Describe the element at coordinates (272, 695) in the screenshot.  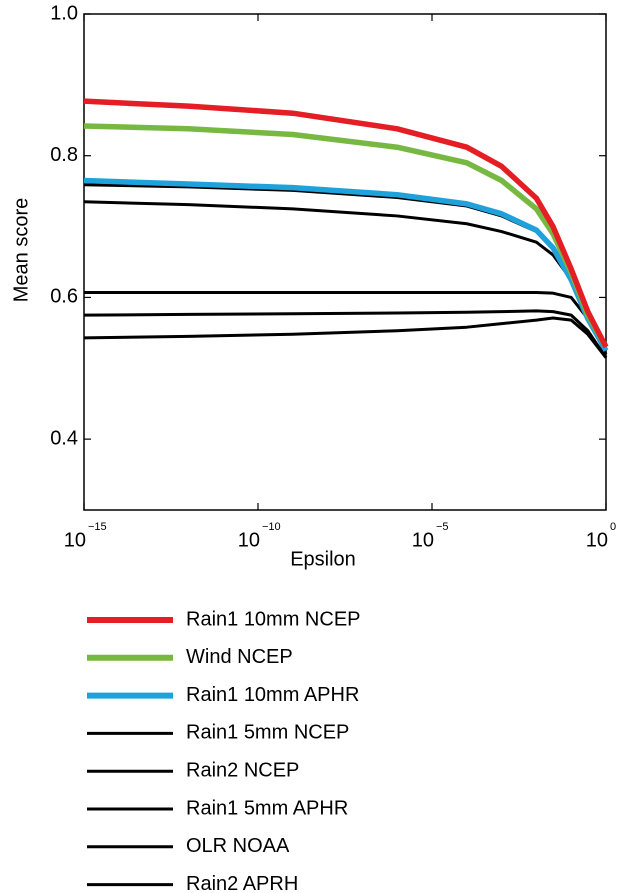
I see `legend-label: Rain1 10mm APHR` at that location.